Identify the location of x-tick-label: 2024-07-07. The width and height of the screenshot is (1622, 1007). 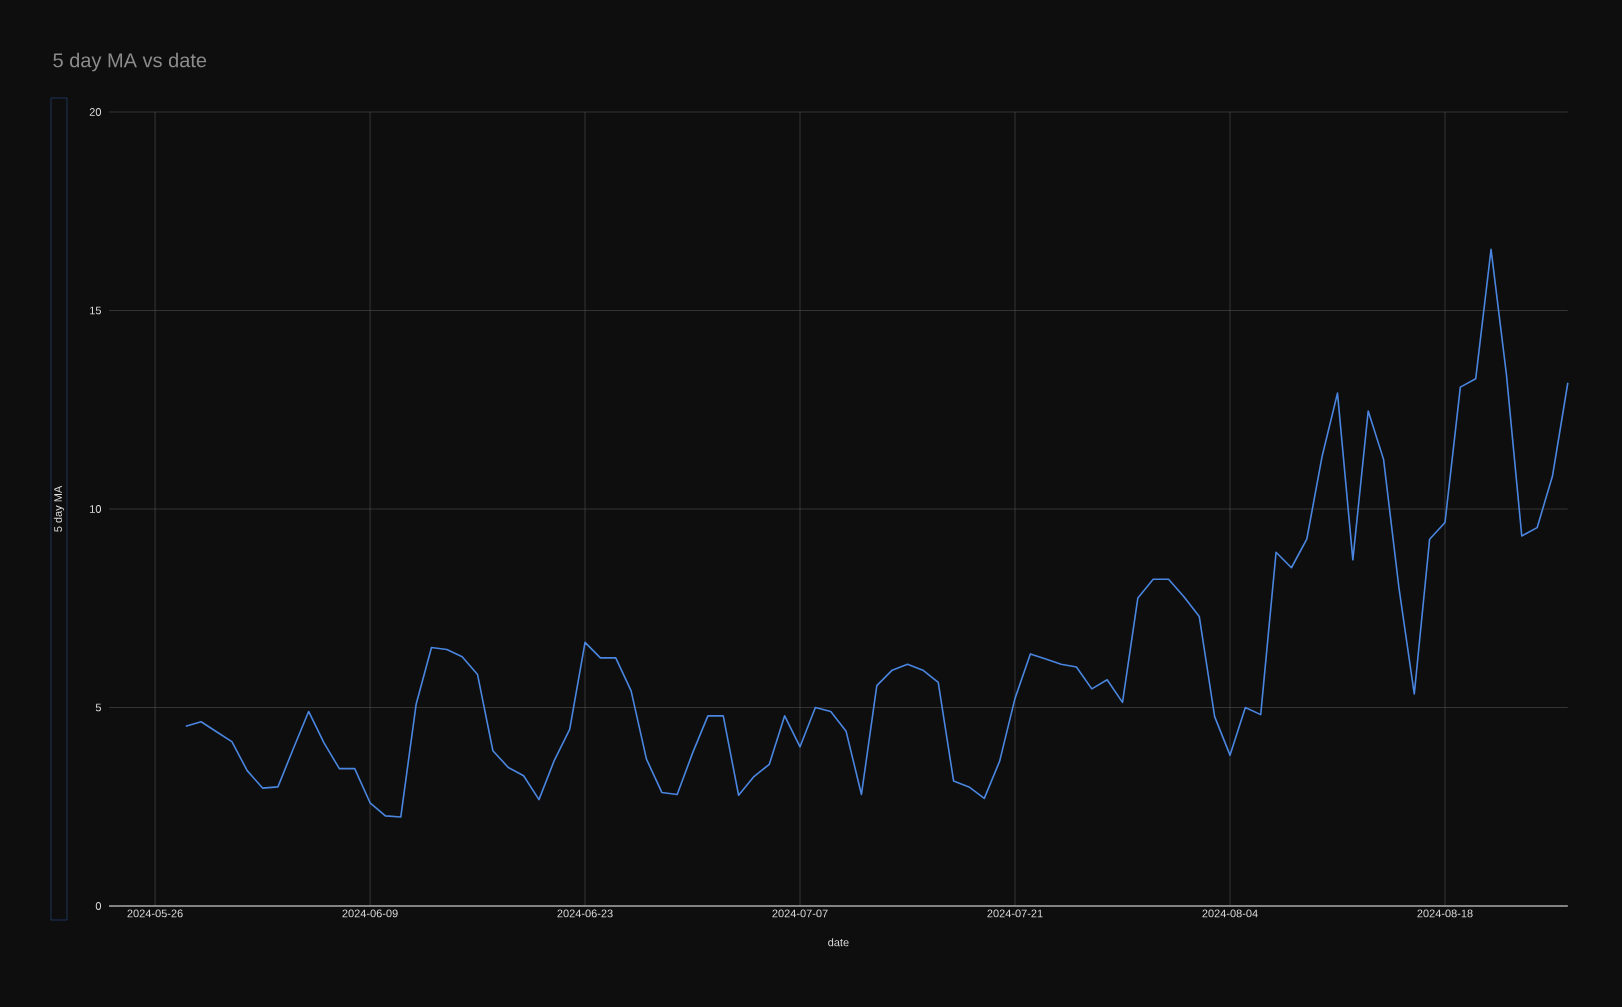
(800, 913).